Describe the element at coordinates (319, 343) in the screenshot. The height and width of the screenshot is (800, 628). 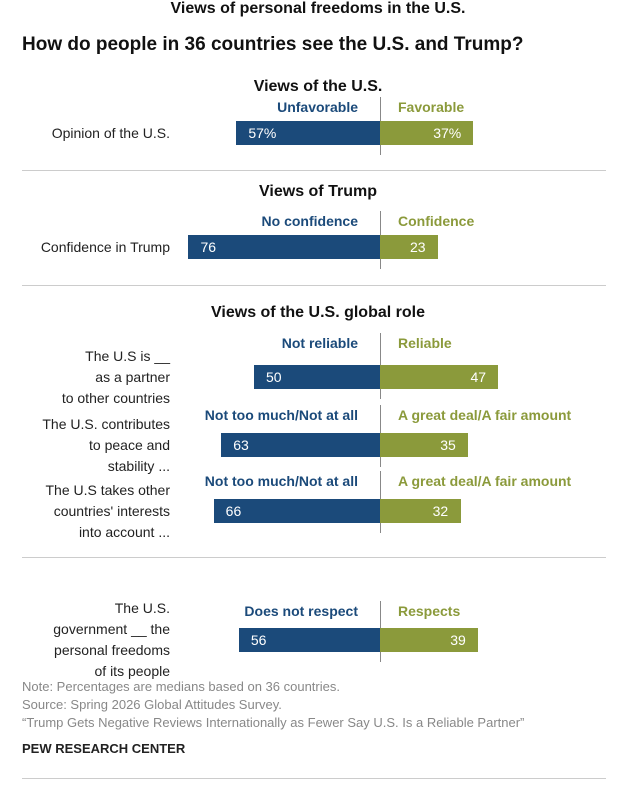
I see `legend-label: Not reliable` at that location.